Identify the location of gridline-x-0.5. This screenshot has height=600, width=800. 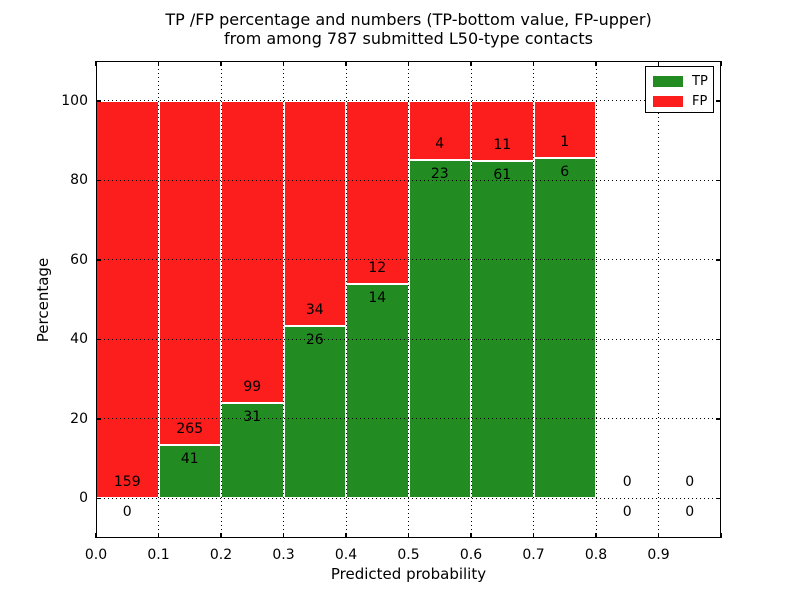
(408, 299).